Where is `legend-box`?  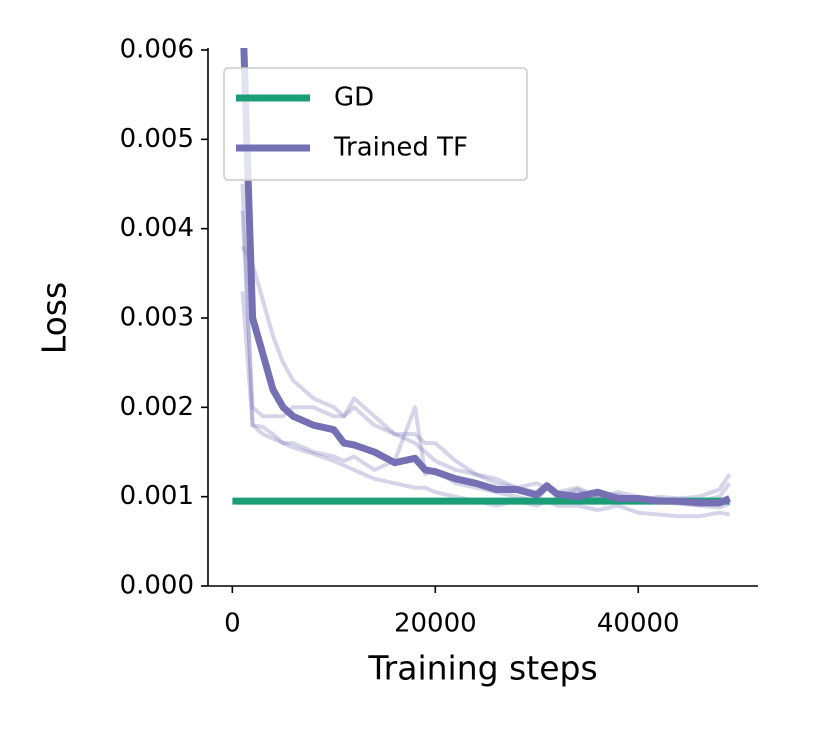 legend-box is located at coordinates (375, 124).